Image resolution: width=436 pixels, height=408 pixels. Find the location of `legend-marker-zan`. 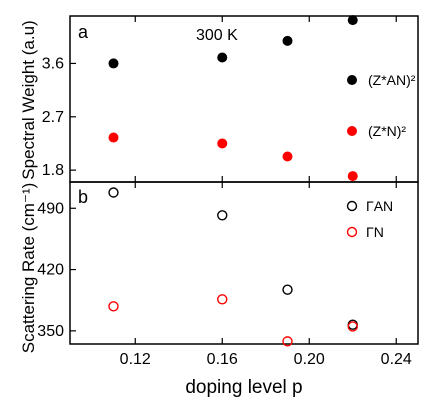

legend-marker-zan is located at coordinates (352, 80).